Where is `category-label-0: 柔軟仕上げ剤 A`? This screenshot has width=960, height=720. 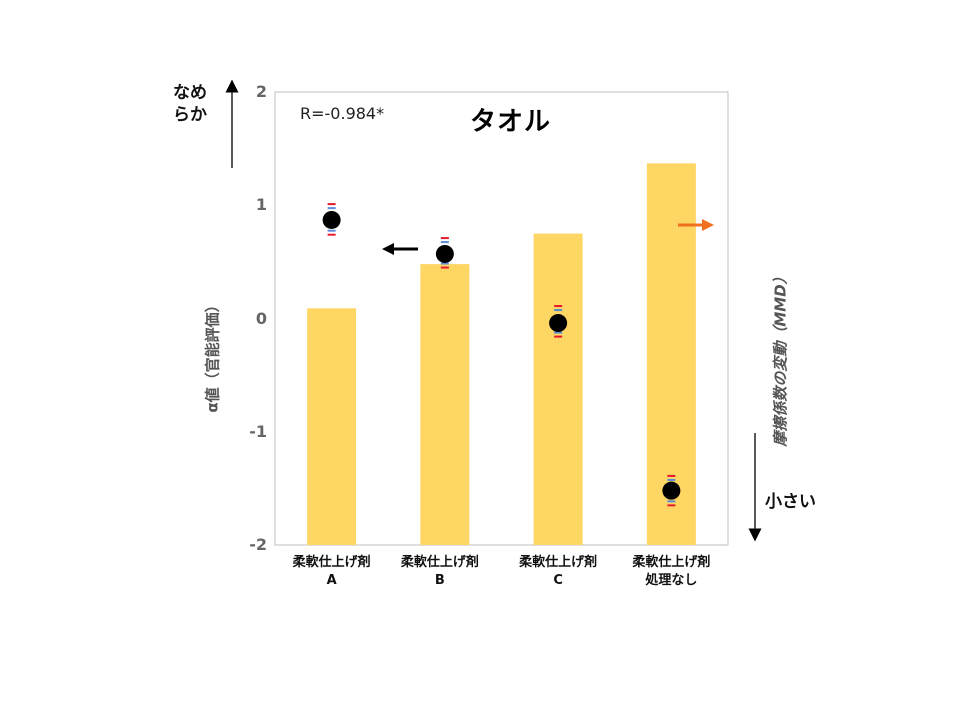 category-label-0: 柔軟仕上げ剤 A is located at coordinates (331, 571).